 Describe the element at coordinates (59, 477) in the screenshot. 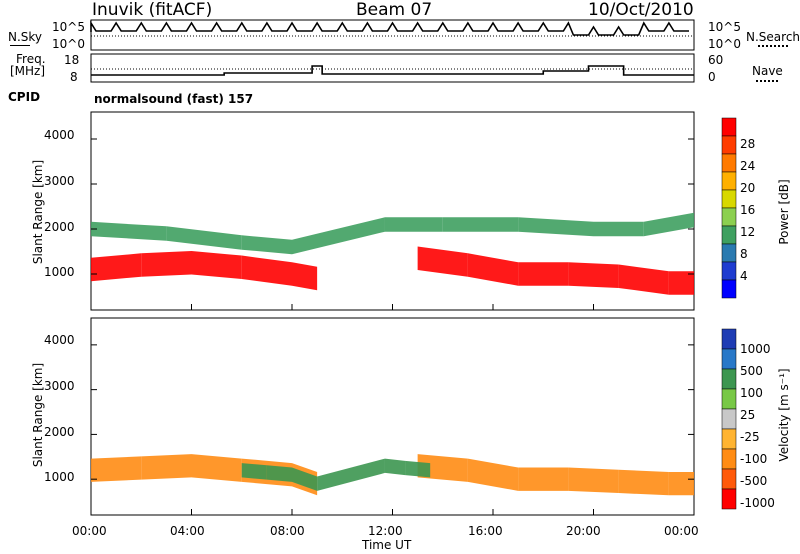

I see `velocity-ytick-1000: 1000` at that location.